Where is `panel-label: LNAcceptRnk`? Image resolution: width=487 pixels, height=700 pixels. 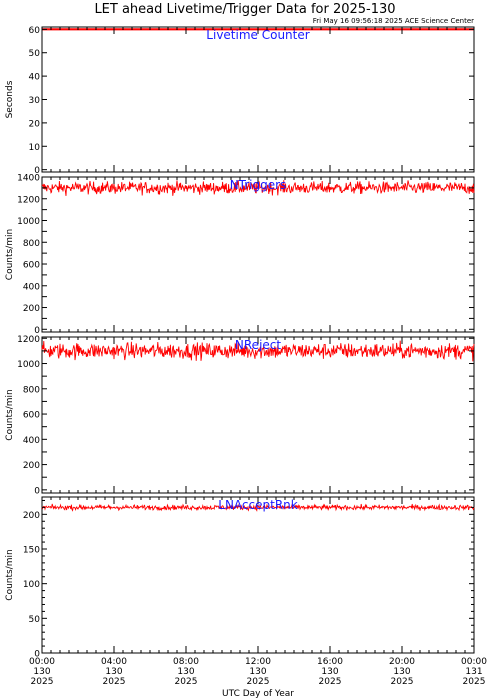 panel-label: LNAcceptRnk is located at coordinates (258, 505).